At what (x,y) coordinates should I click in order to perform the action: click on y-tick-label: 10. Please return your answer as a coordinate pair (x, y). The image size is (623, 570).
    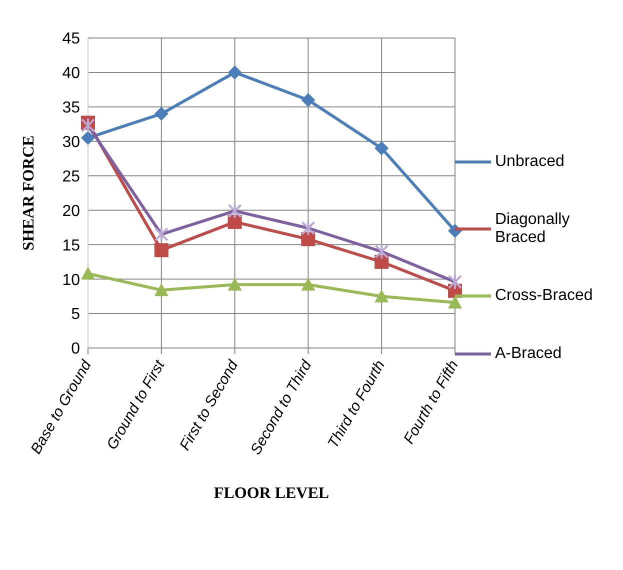
    Looking at the image, I should click on (71, 280).